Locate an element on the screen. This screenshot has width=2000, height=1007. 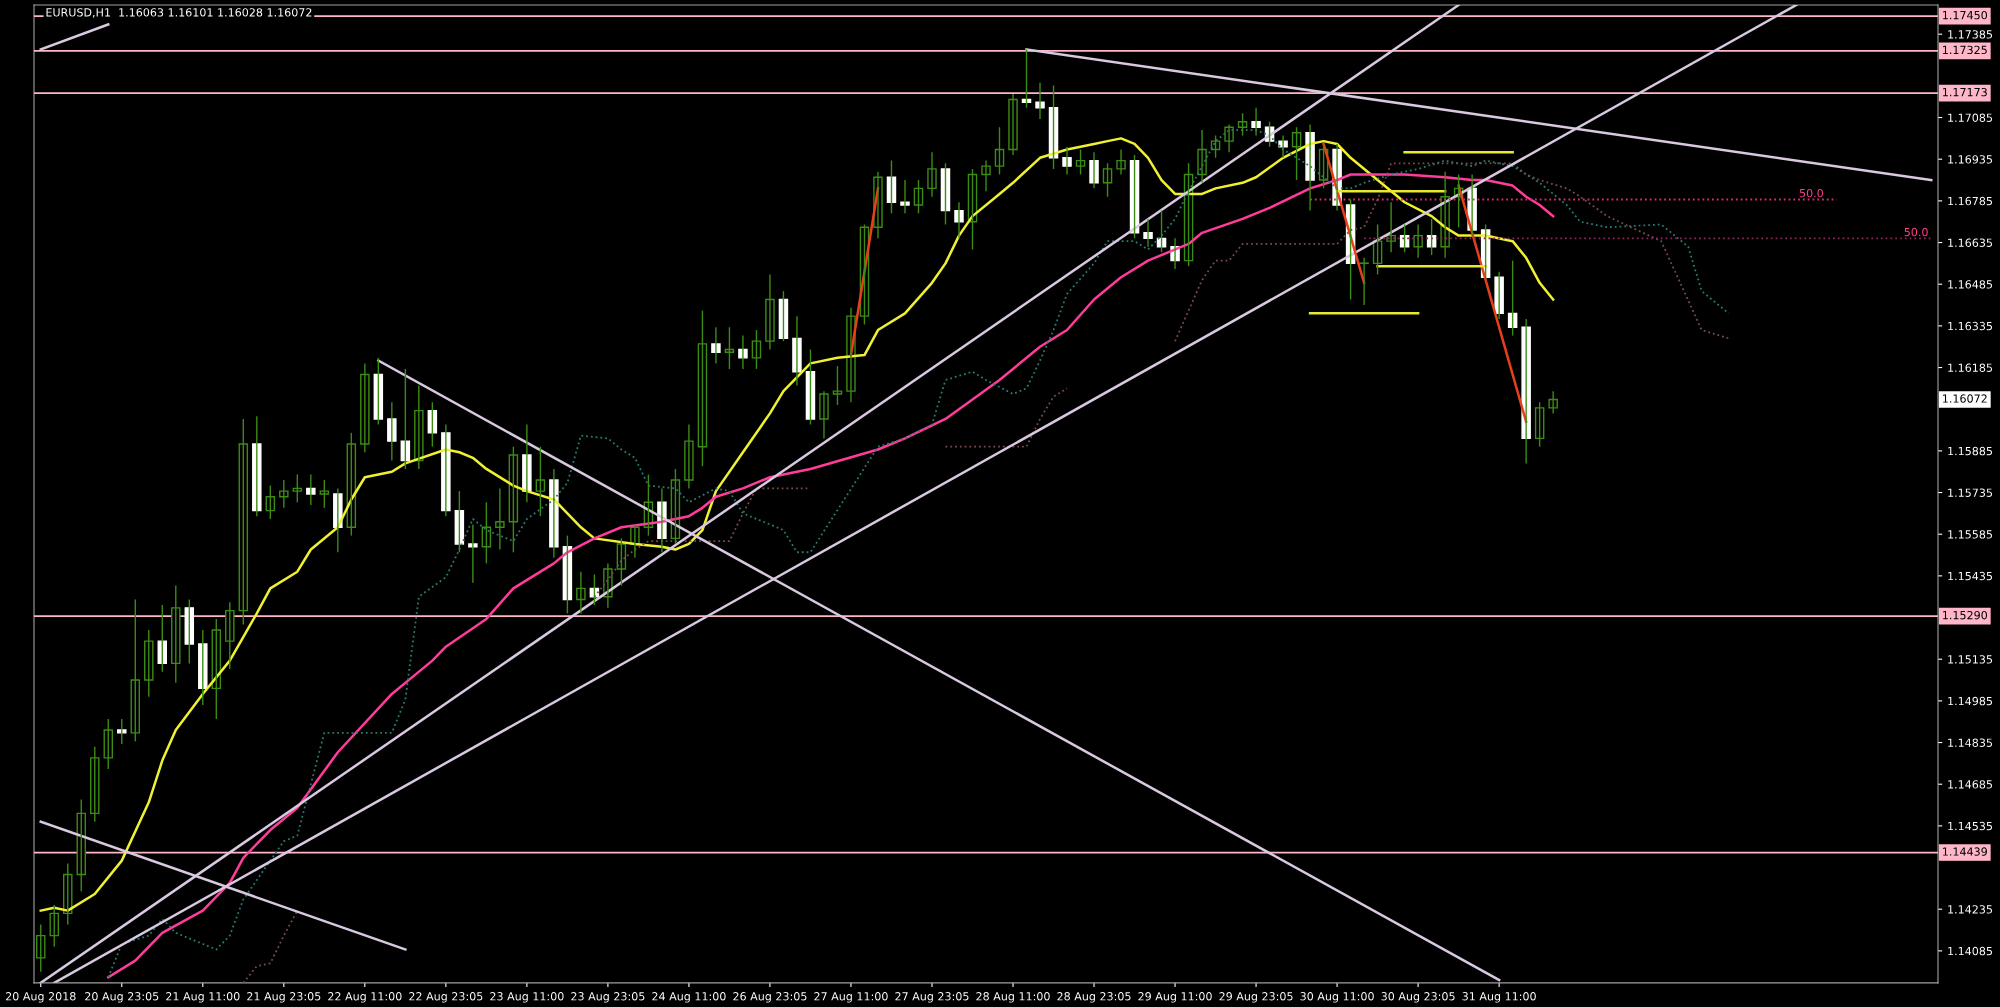
x-tick-label: 29 Aug 23:05 is located at coordinates (1256, 997).